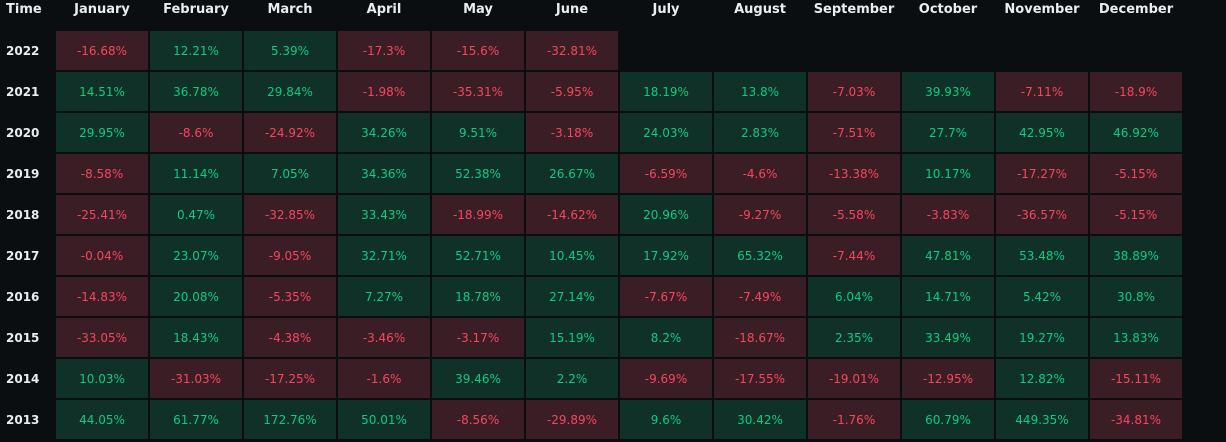 Image resolution: width=1226 pixels, height=442 pixels. Describe the element at coordinates (854, 132) in the screenshot. I see `return-cell: -7.51%` at that location.